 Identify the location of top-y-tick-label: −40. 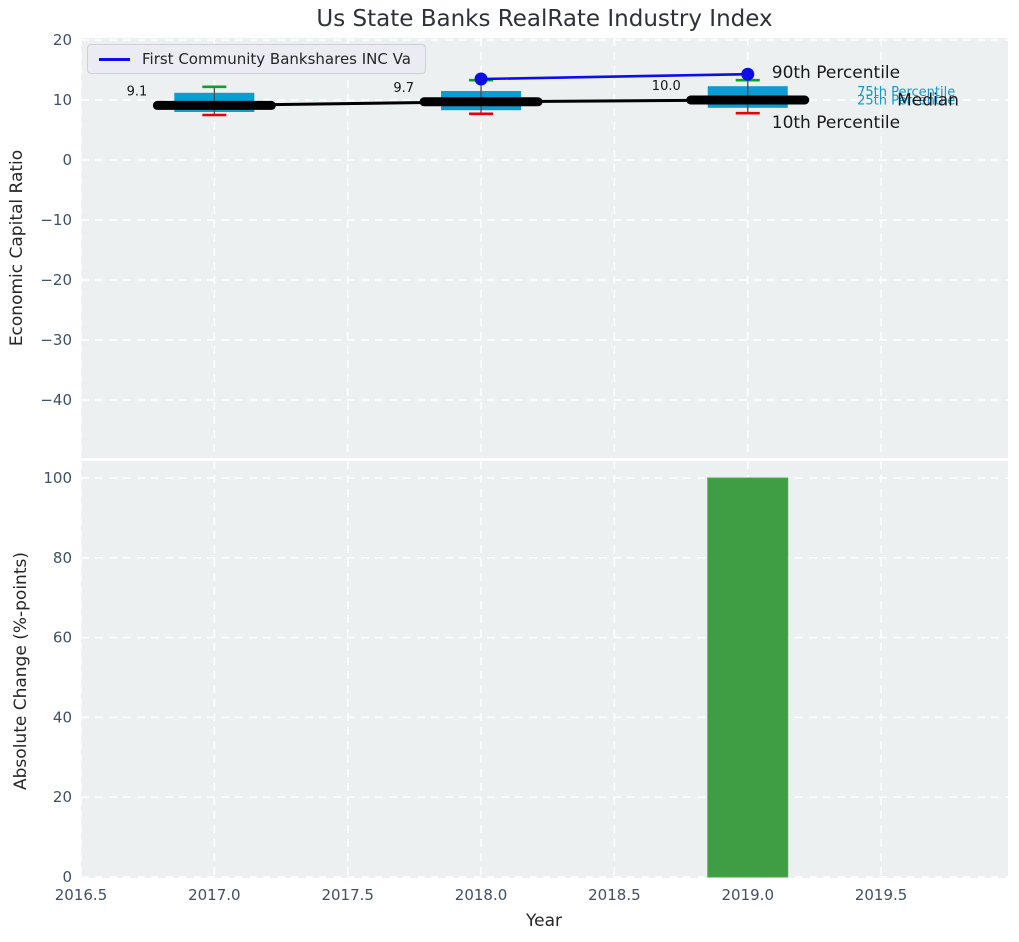
(56, 400).